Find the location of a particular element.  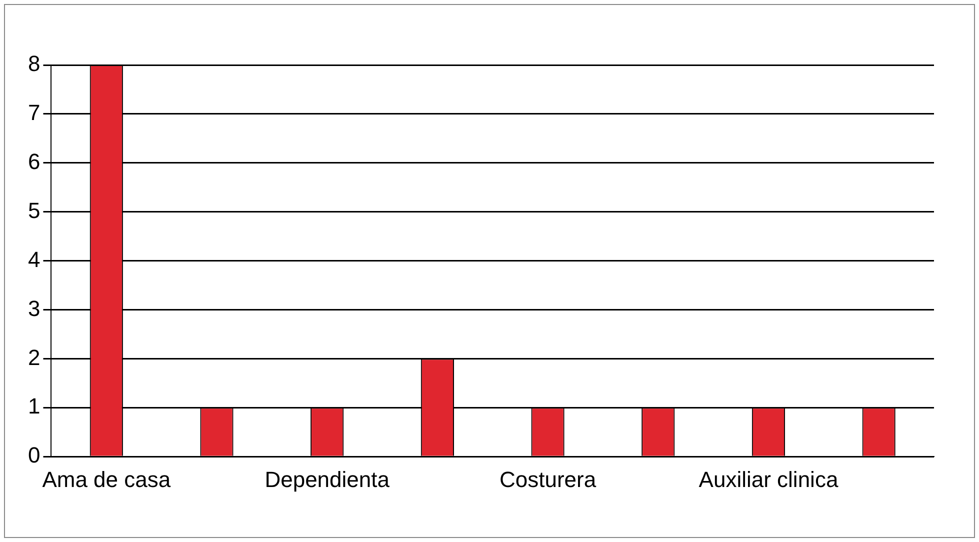

y-tick-label: 3 is located at coordinates (34, 308).